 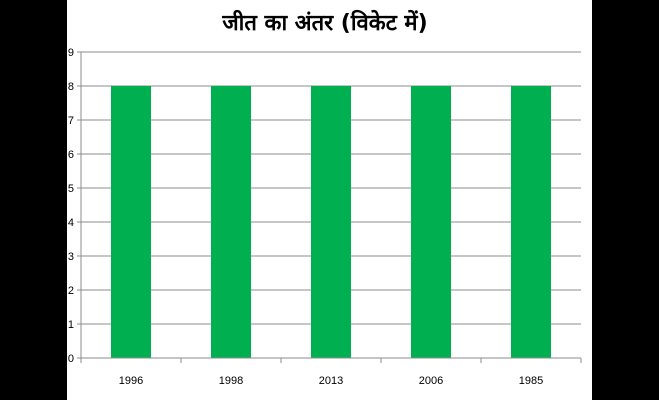 What do you see at coordinates (531, 222) in the screenshot?
I see `bar-1985` at bounding box center [531, 222].